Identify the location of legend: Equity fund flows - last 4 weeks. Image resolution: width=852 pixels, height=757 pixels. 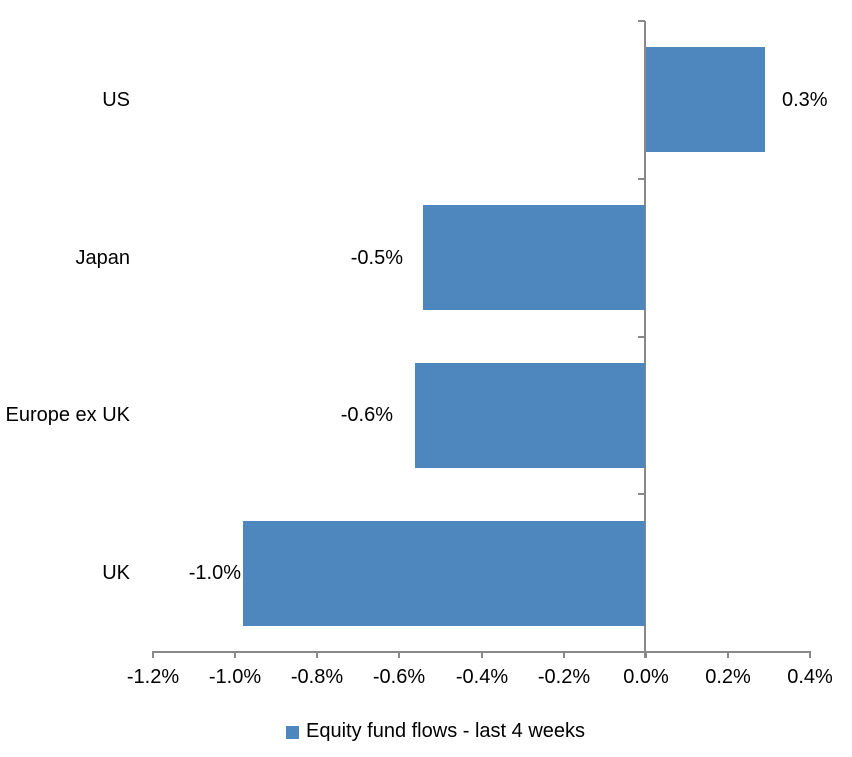
(435, 731).